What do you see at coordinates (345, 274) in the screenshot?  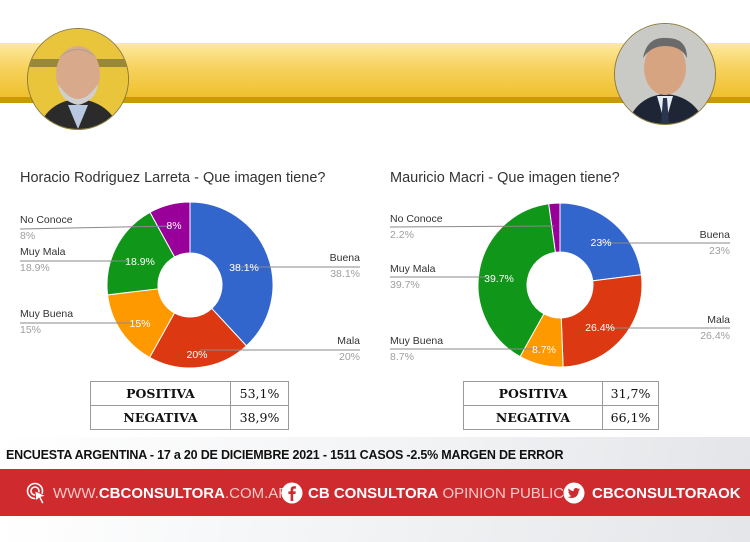 I see `left-value-buena: 38.1%` at bounding box center [345, 274].